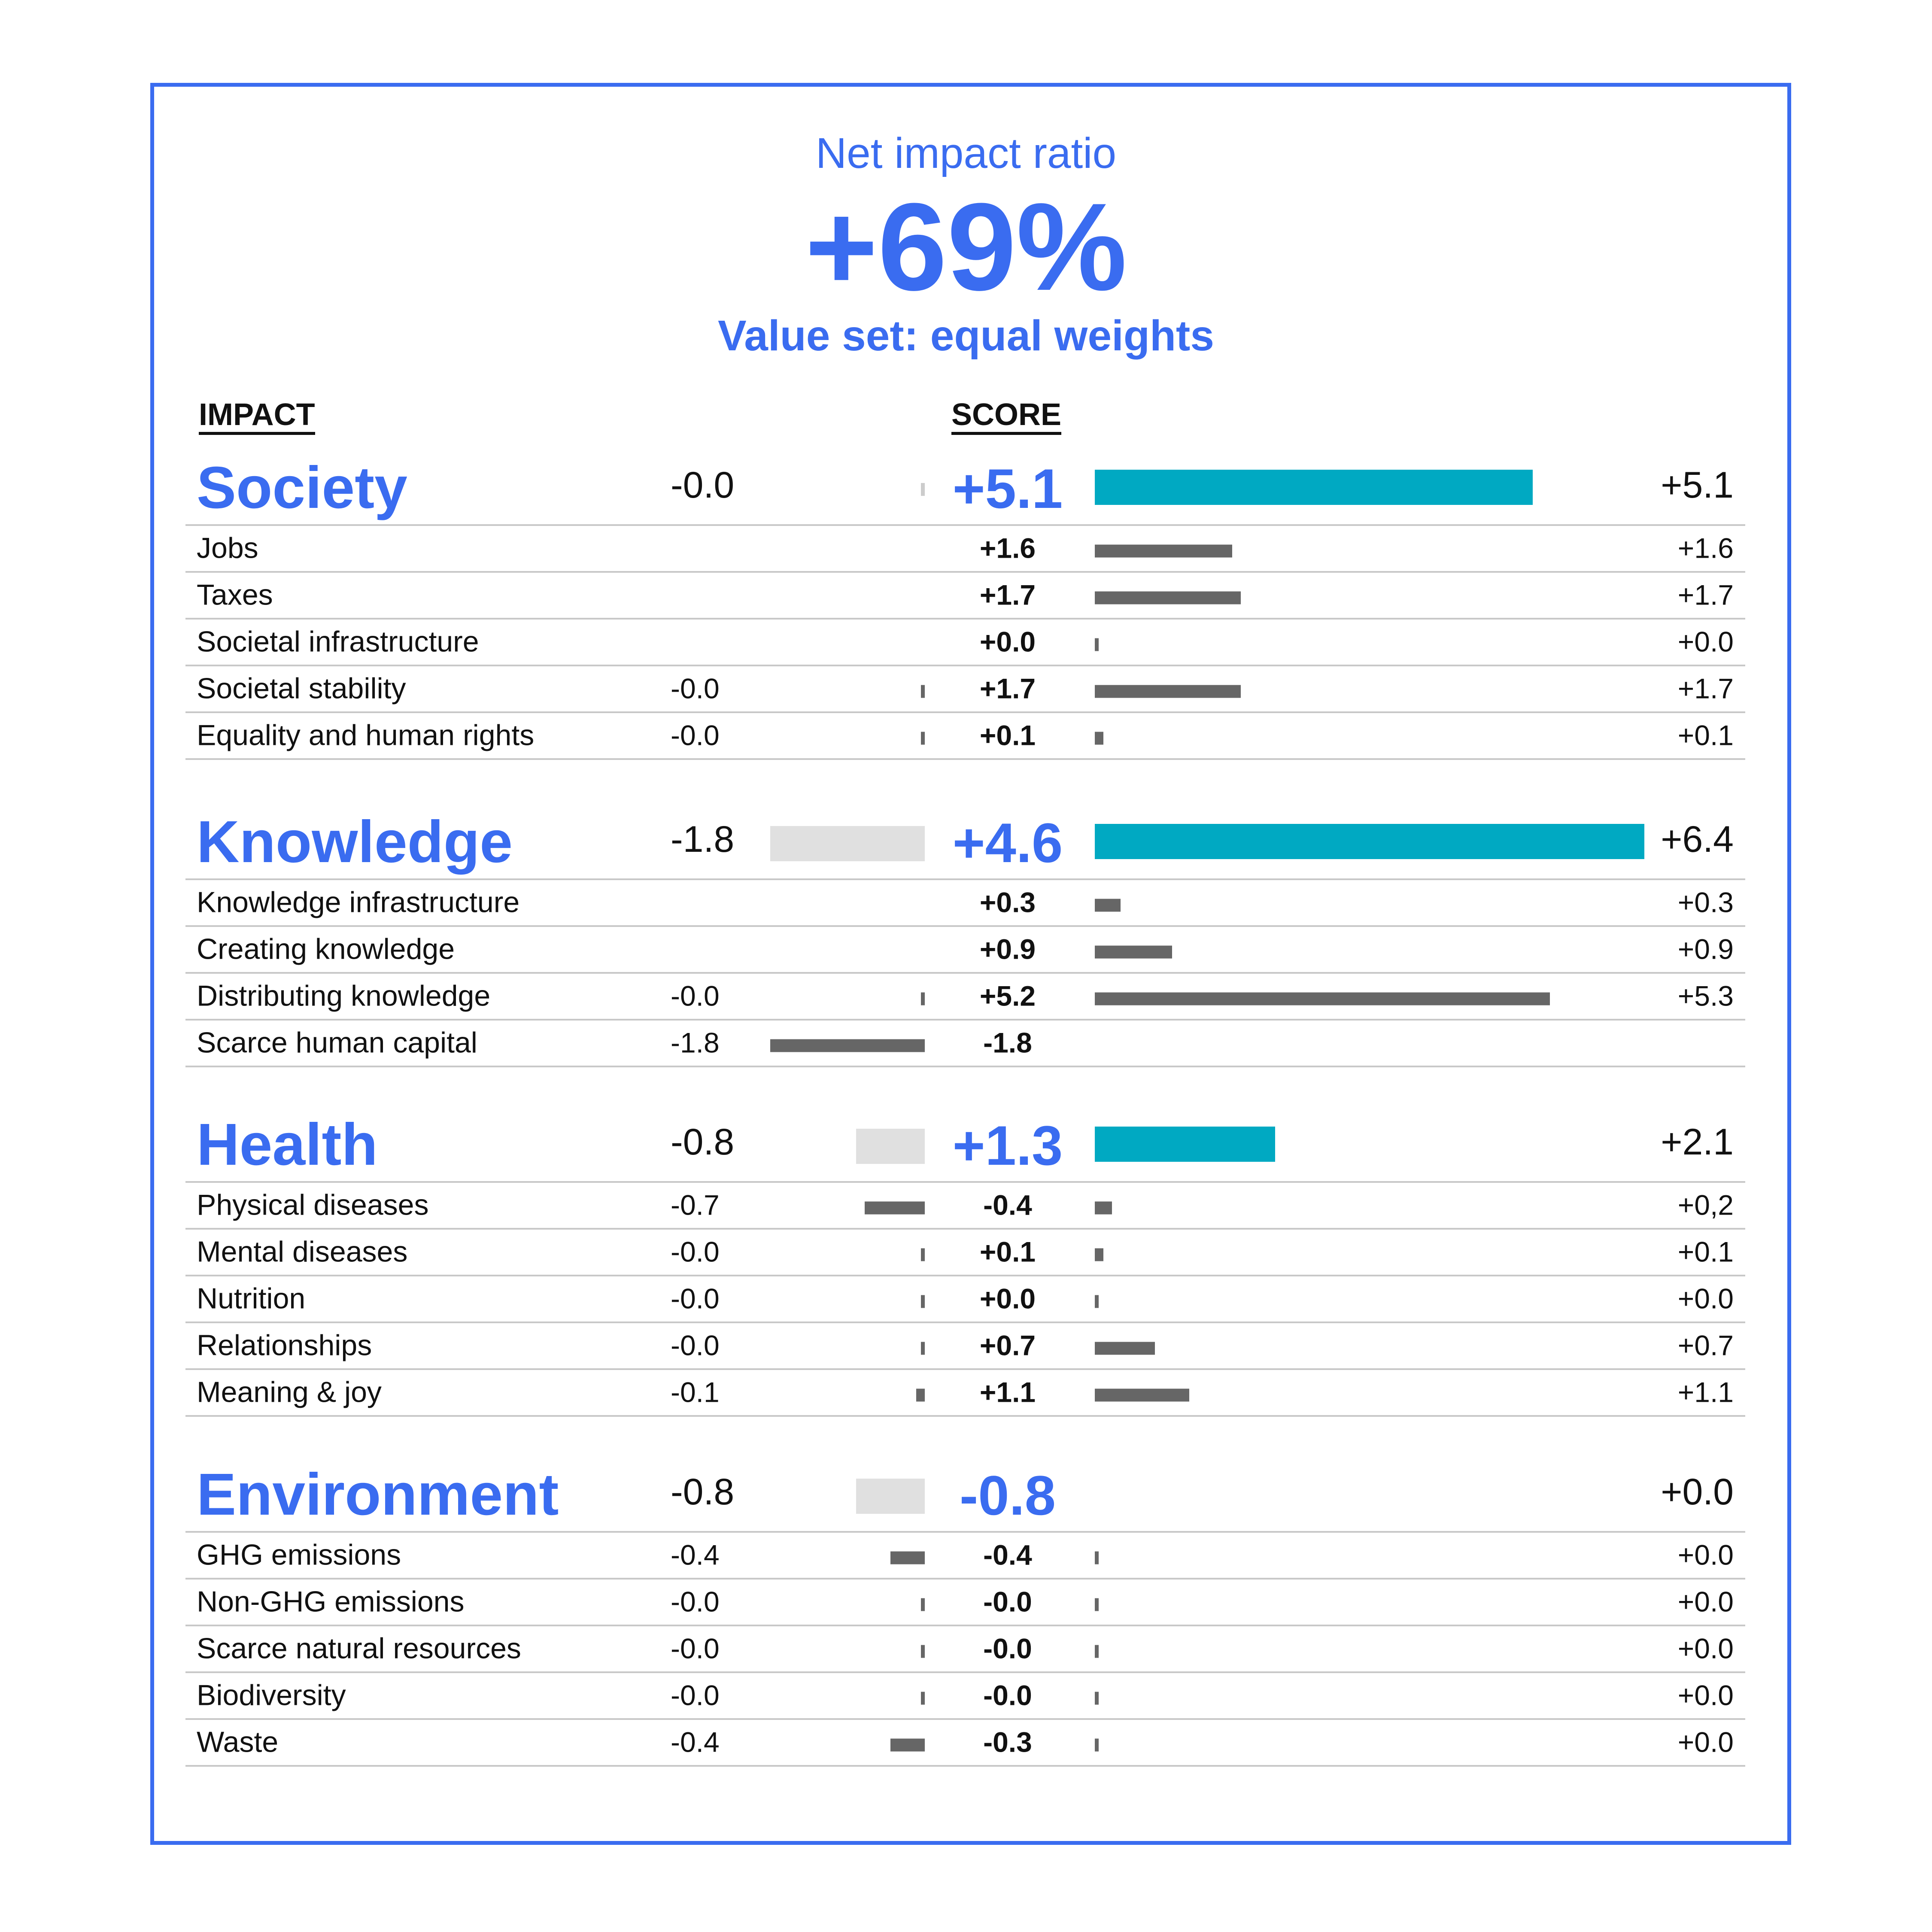 Image resolution: width=1932 pixels, height=1932 pixels. I want to click on category-negative-bar-society, so click(923, 490).